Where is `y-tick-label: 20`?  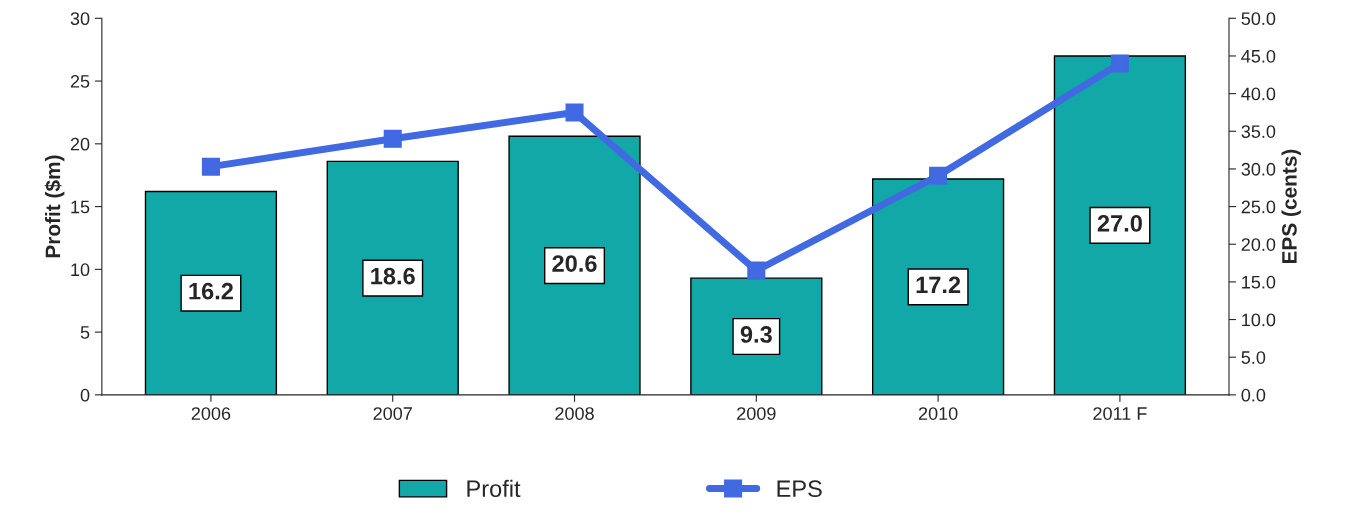 y-tick-label: 20 is located at coordinates (80, 144).